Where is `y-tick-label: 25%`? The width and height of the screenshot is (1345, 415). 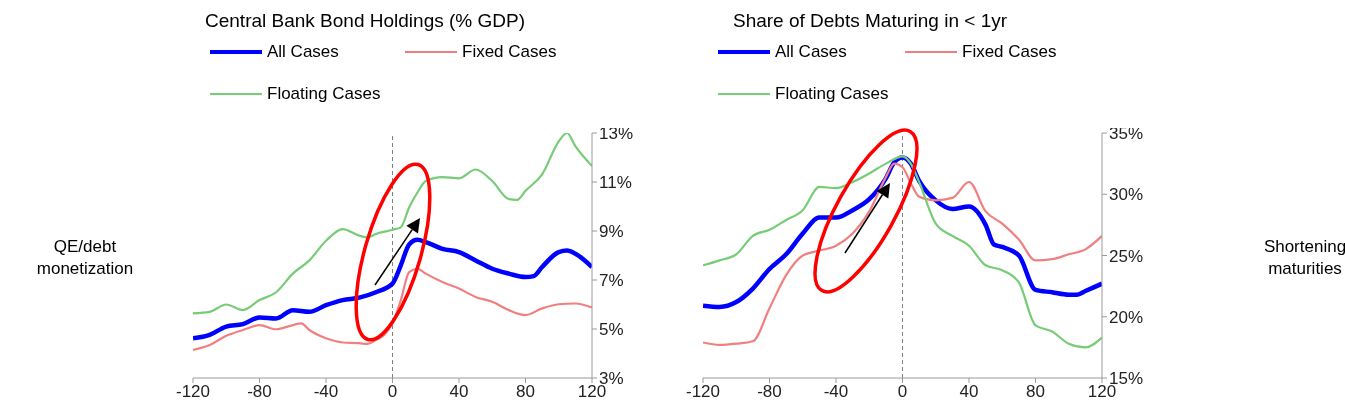
y-tick-label: 25% is located at coordinates (1126, 256).